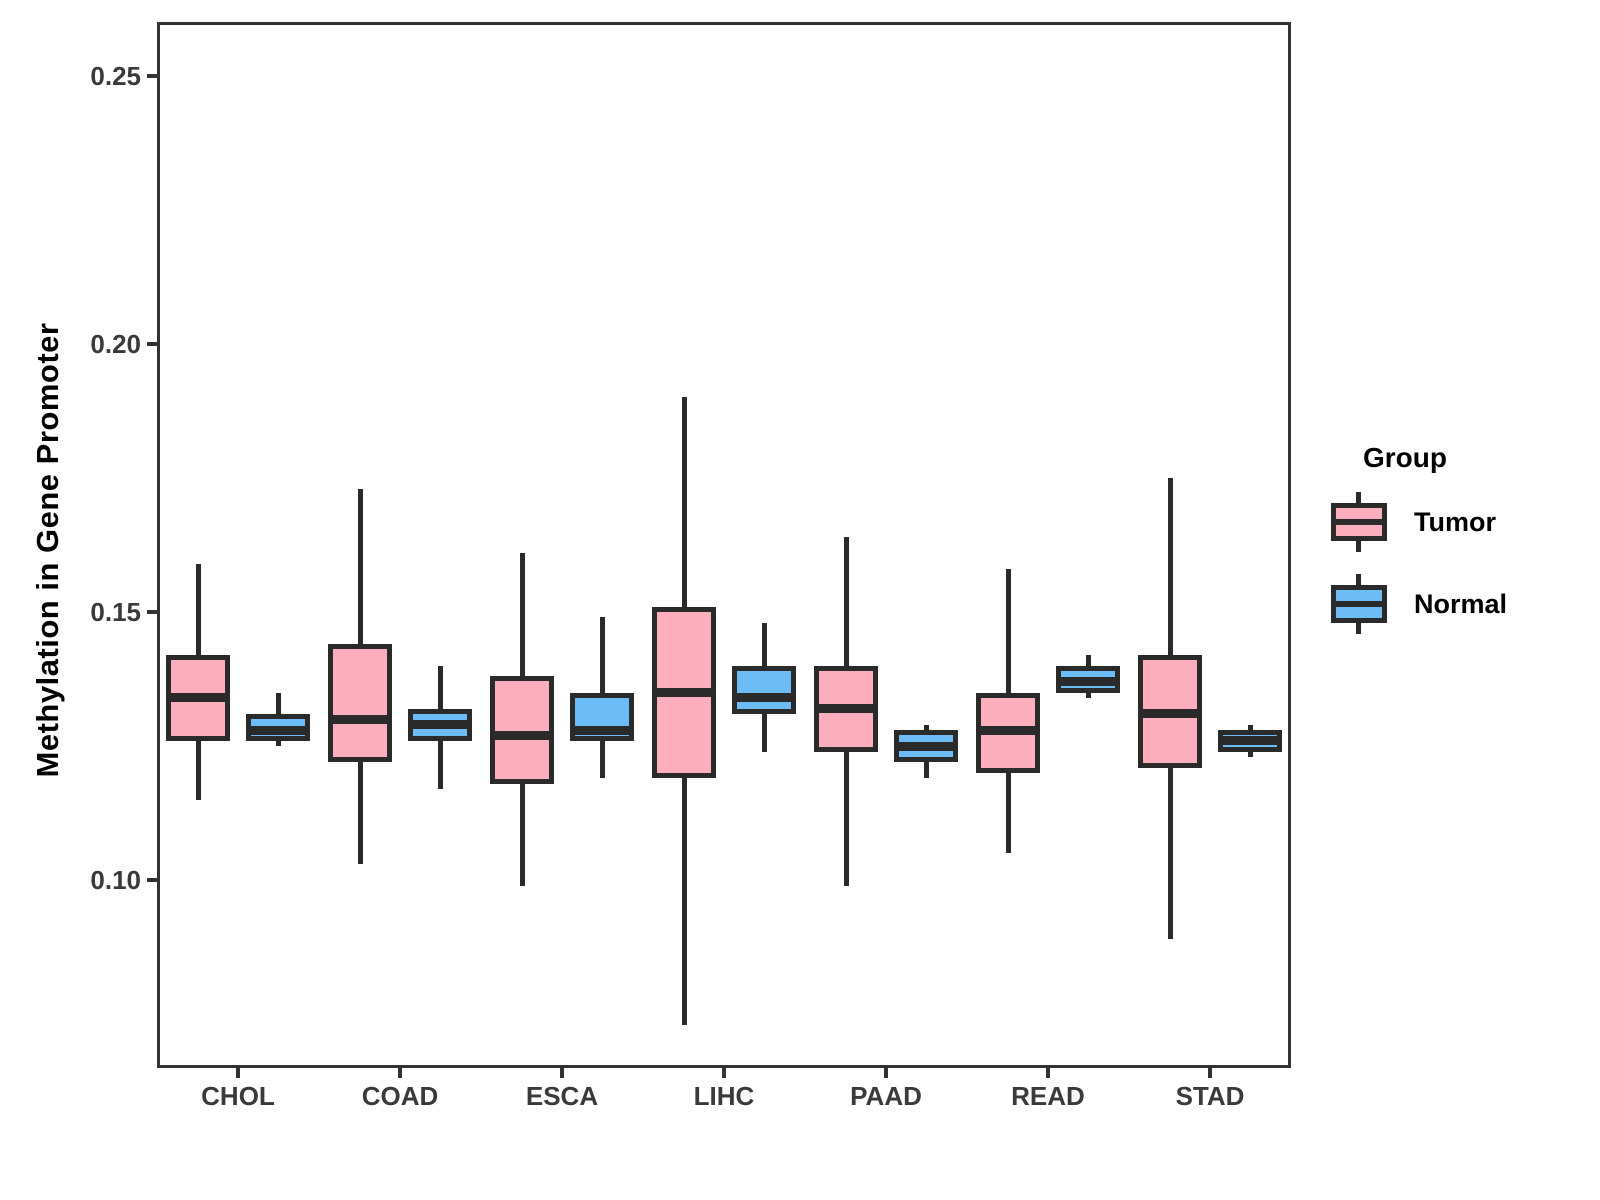 The image size is (1600, 1200). Describe the element at coordinates (400, 1096) in the screenshot. I see `x-tick-label-coad: COAD` at that location.